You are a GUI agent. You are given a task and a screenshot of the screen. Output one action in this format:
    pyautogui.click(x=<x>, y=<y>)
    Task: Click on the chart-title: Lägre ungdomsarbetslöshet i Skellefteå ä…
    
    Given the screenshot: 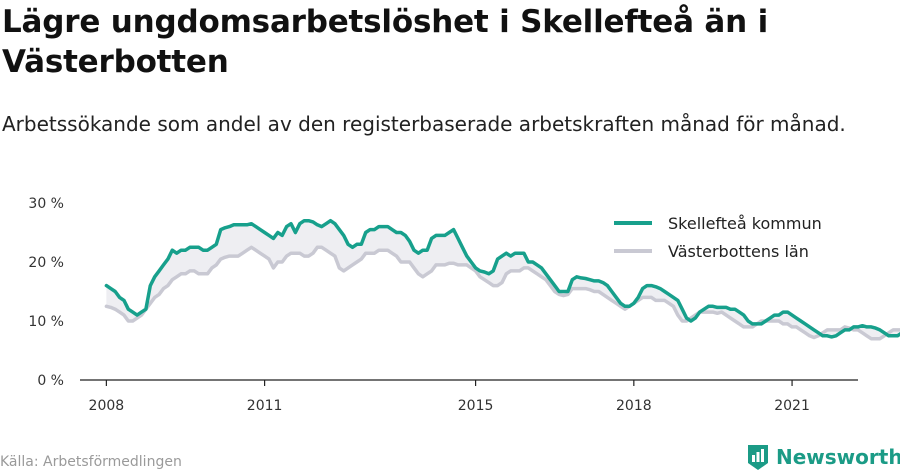 What is the action you would take?
    pyautogui.click(x=385, y=42)
    